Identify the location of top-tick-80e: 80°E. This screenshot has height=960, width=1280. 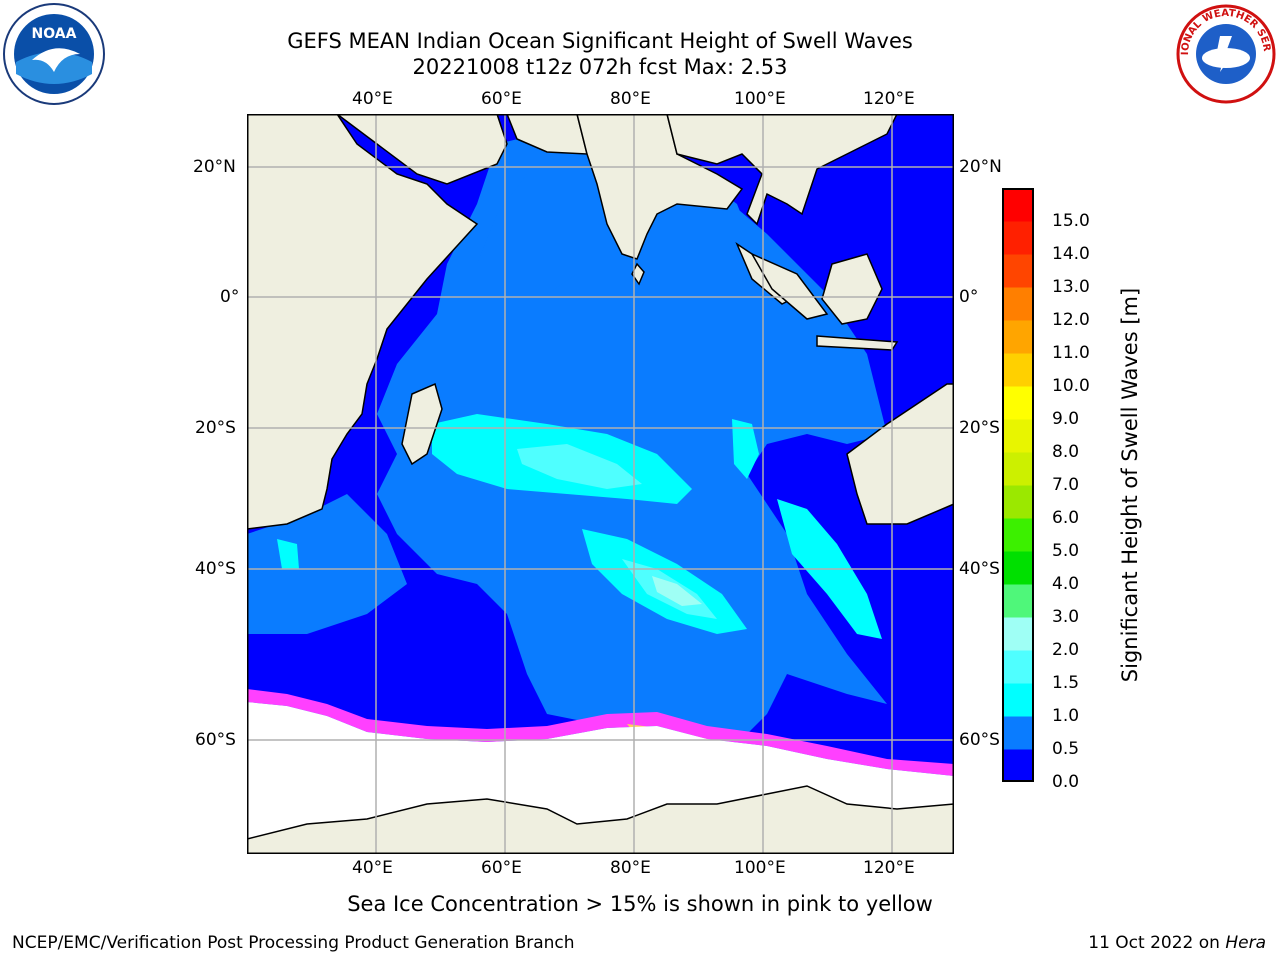
(630, 99).